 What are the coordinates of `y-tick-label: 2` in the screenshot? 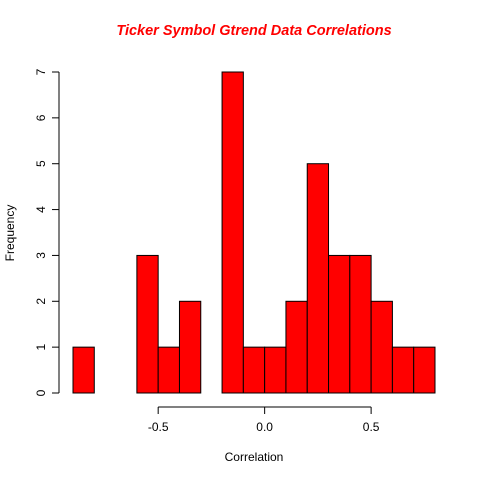 It's located at (41, 301).